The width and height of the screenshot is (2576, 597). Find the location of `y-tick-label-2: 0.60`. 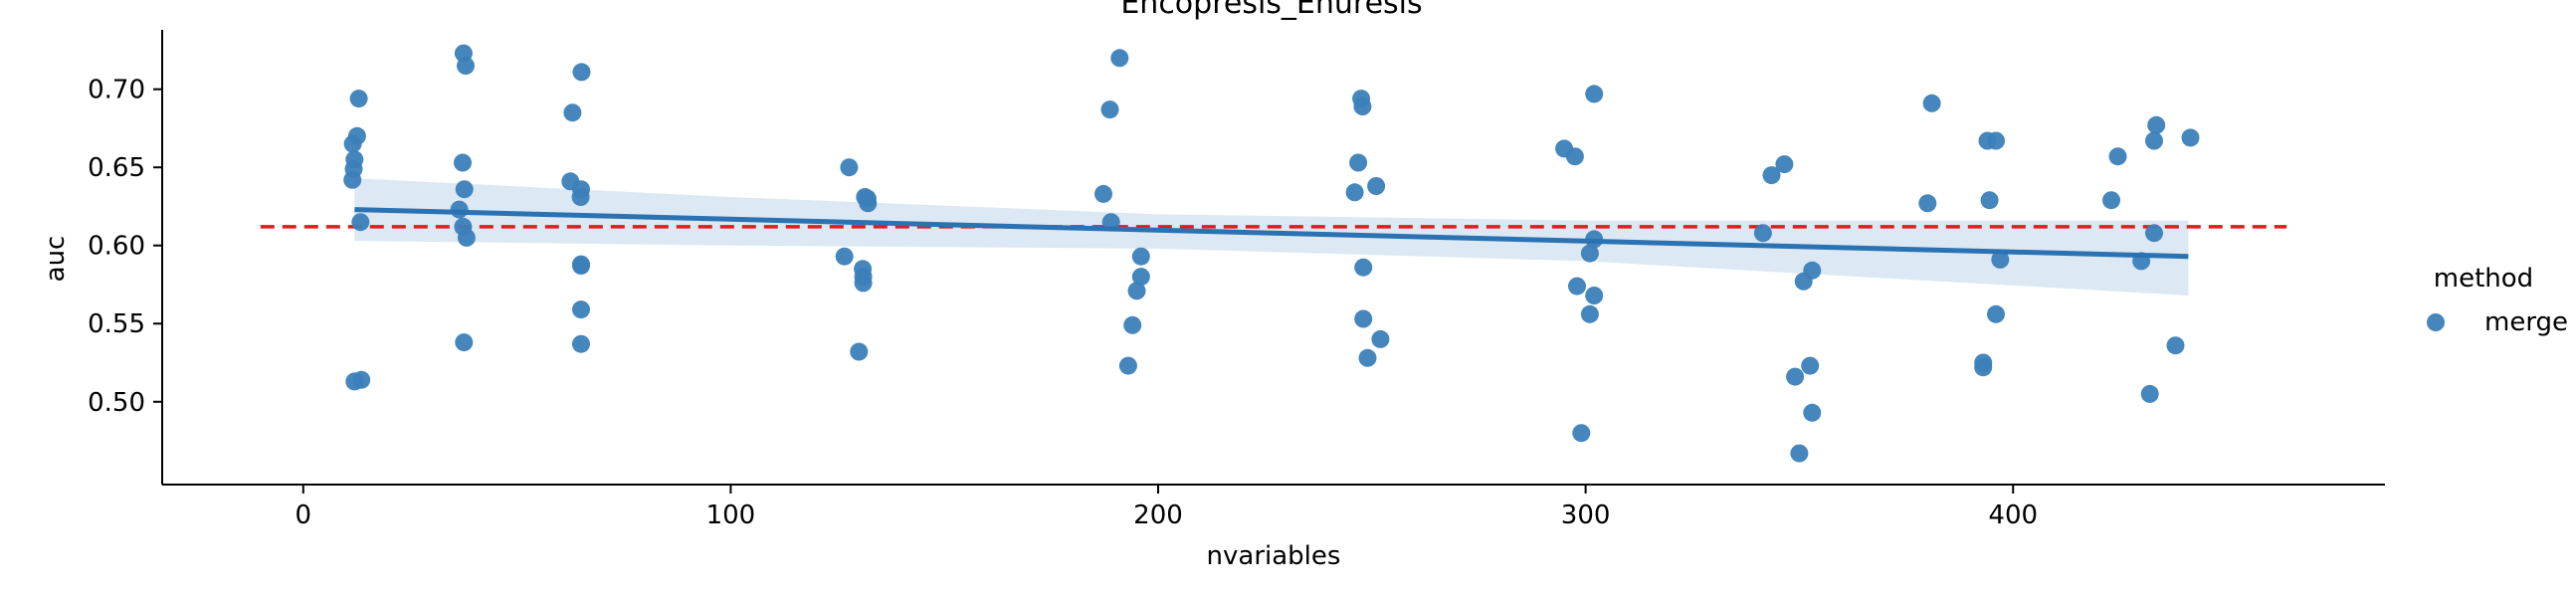

y-tick-label-2: 0.60 is located at coordinates (117, 247).